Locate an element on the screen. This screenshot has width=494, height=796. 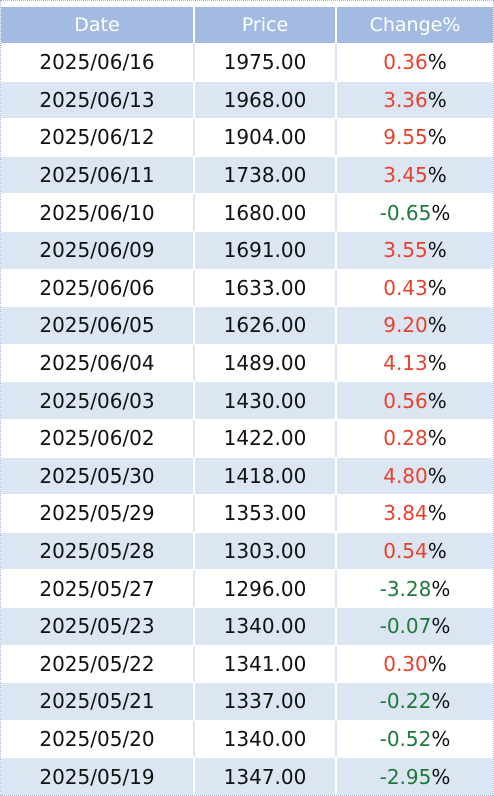
change-cell: 0.54% is located at coordinates (415, 551).